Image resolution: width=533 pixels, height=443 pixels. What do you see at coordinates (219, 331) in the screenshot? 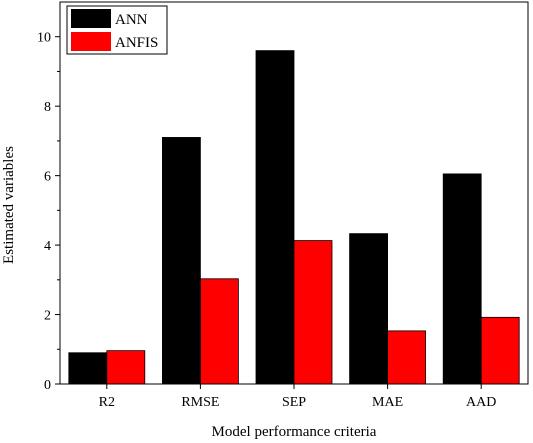
I see `bar-anfis-rmse` at bounding box center [219, 331].